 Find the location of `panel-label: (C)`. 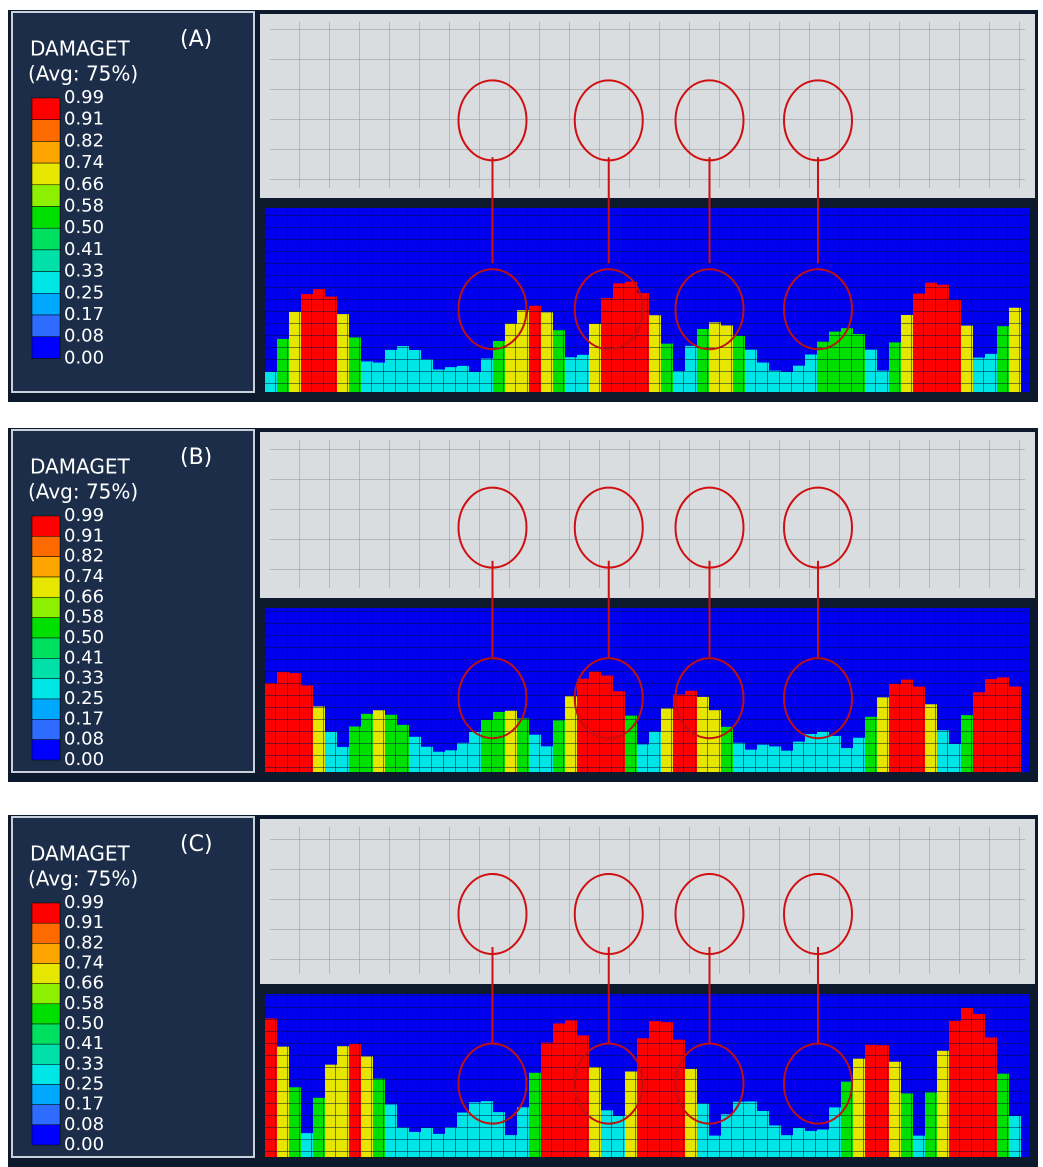

panel-label: (C) is located at coordinates (196, 844).